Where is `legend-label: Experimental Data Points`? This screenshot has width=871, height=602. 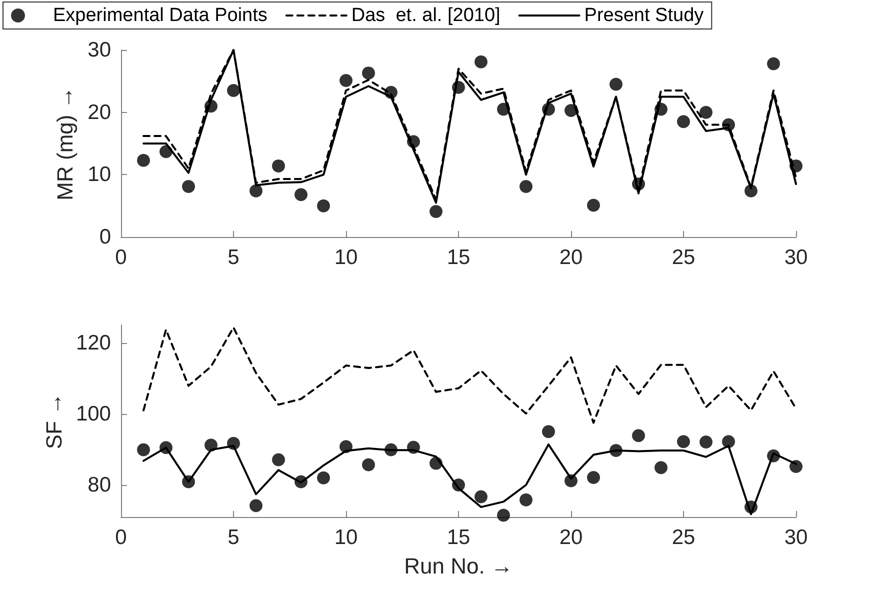
legend-label: Experimental Data Points is located at coordinates (160, 15).